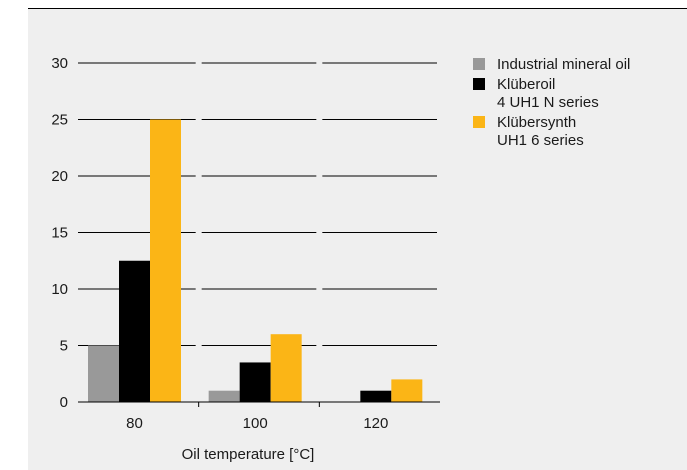 The height and width of the screenshot is (470, 687). What do you see at coordinates (375, 423) in the screenshot?
I see `x-tick-label: 120` at bounding box center [375, 423].